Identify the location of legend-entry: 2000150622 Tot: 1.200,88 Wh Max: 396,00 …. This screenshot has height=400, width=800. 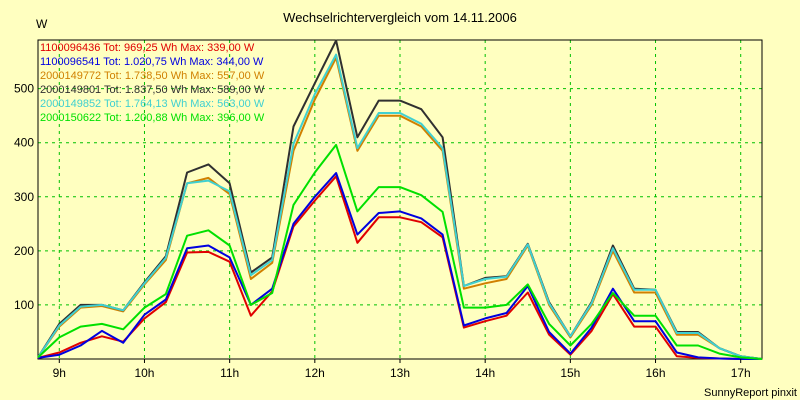
(152, 118).